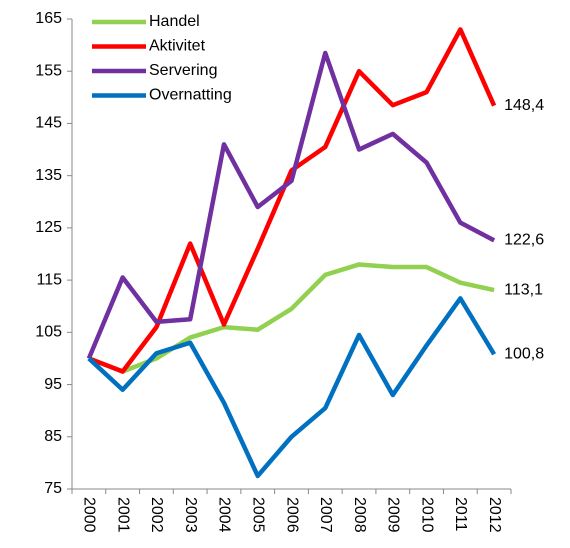  Describe the element at coordinates (190, 515) in the screenshot. I see `x-tick-label: 2003` at that location.